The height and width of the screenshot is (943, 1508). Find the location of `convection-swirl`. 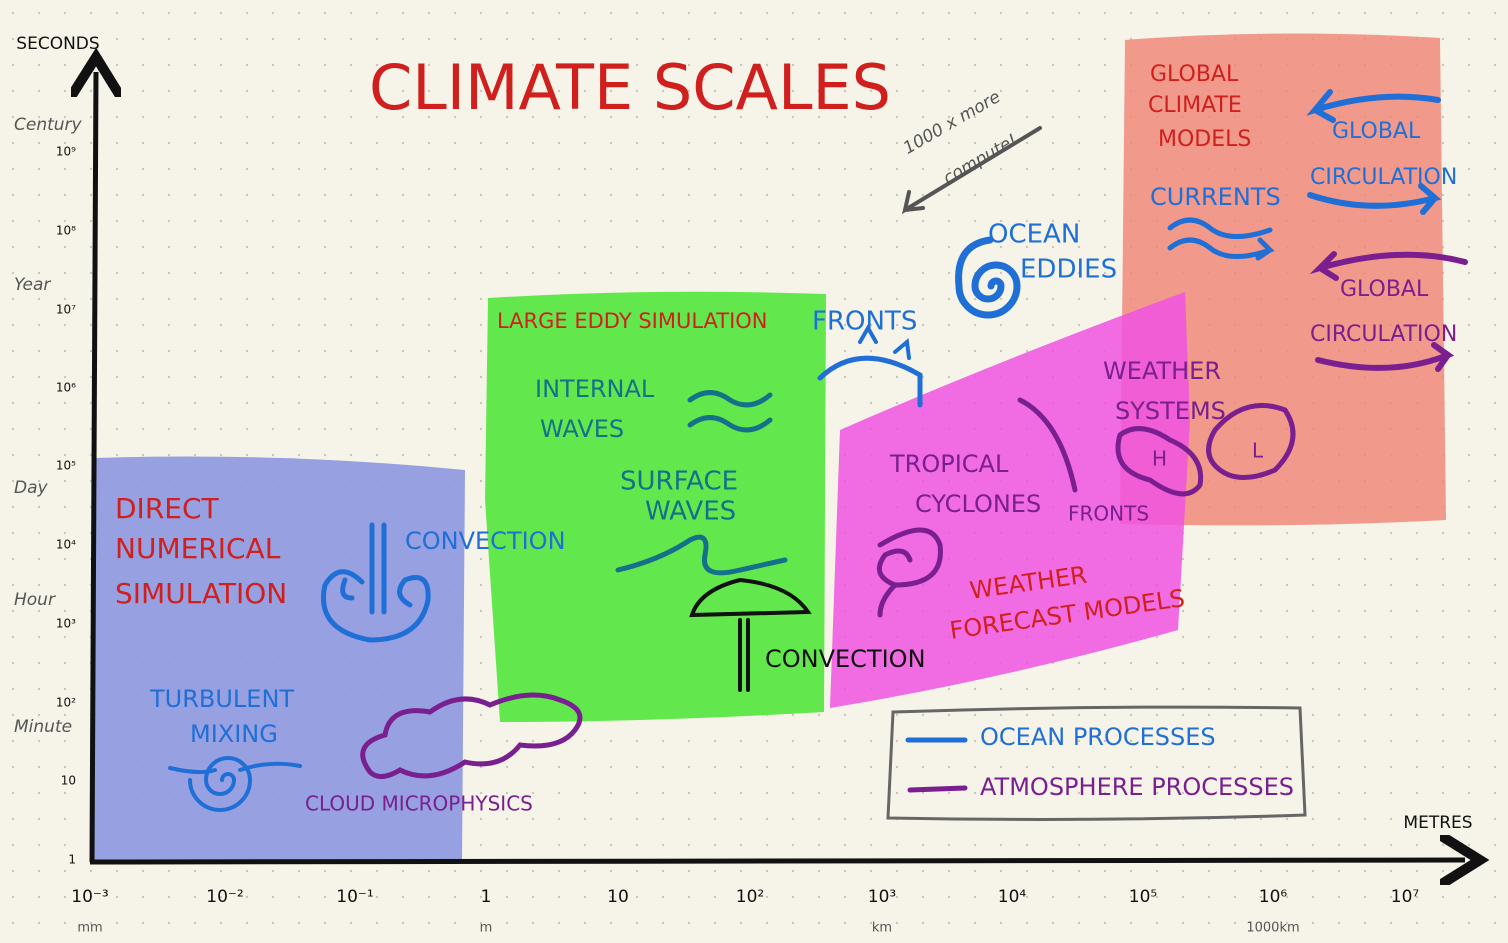

convection-swirl is located at coordinates (376, 606).